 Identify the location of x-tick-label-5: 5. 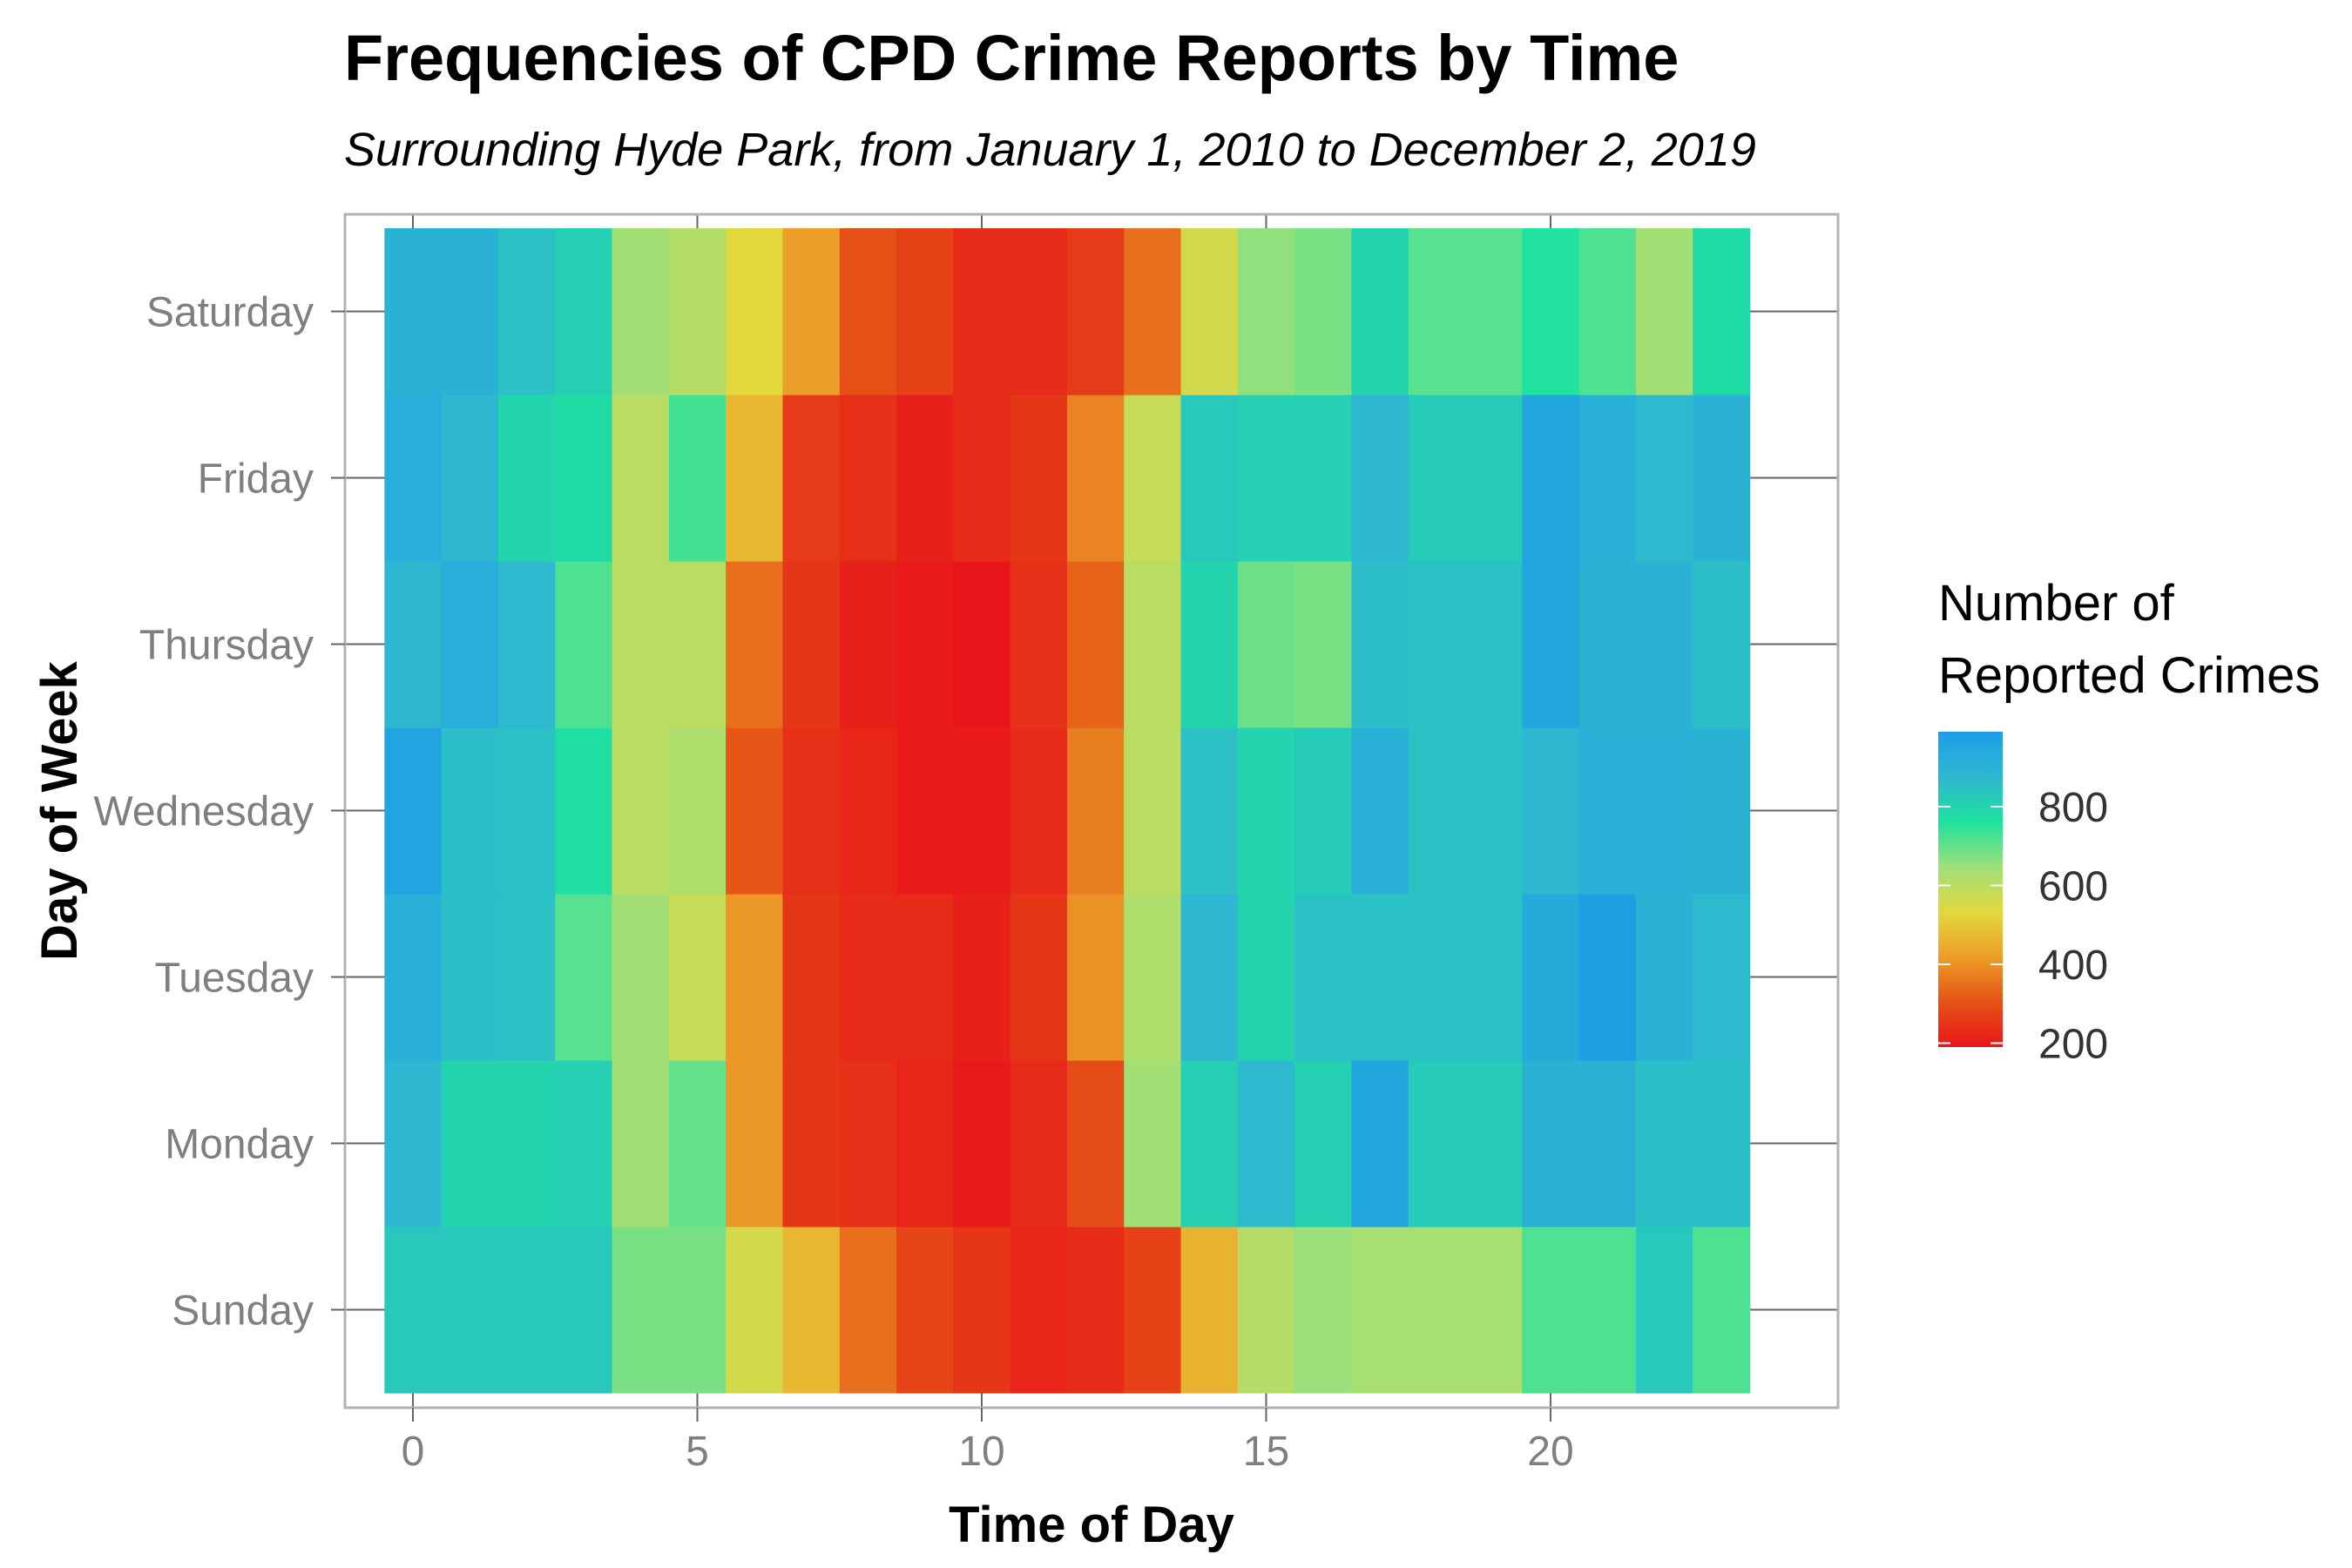
(697, 1452).